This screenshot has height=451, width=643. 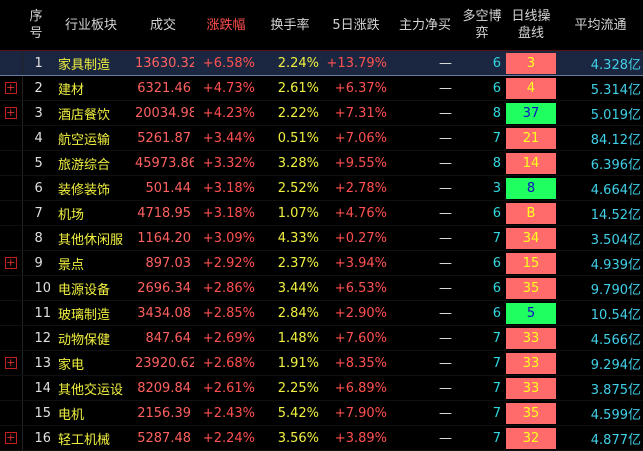 I want to click on cell: 897.03, so click(x=163, y=263).